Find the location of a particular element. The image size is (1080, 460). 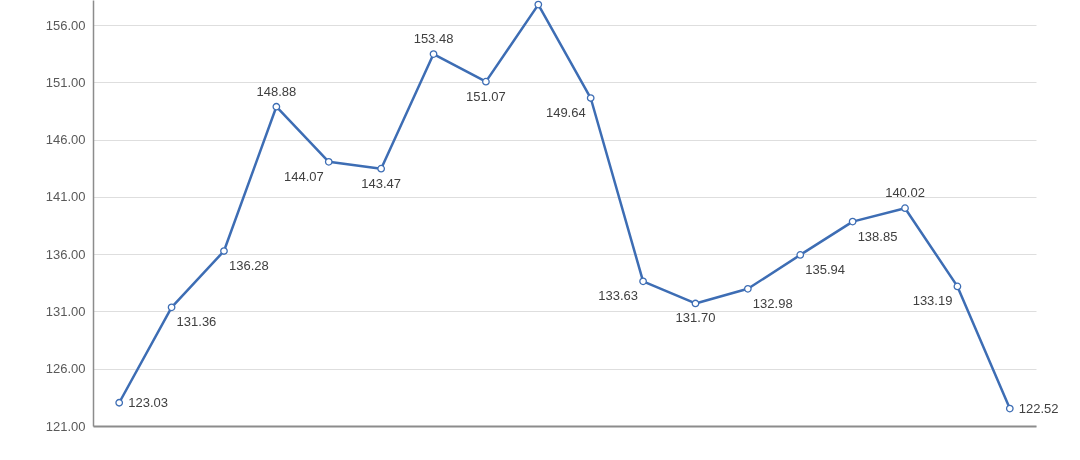

data-label: 143.47 is located at coordinates (381, 183).